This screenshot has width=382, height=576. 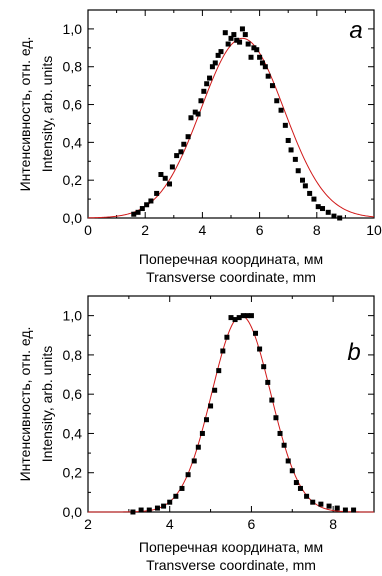 What do you see at coordinates (231, 547) in the screenshot?
I see `x-axis-label-ru: Поперечная координата, мм` at bounding box center [231, 547].